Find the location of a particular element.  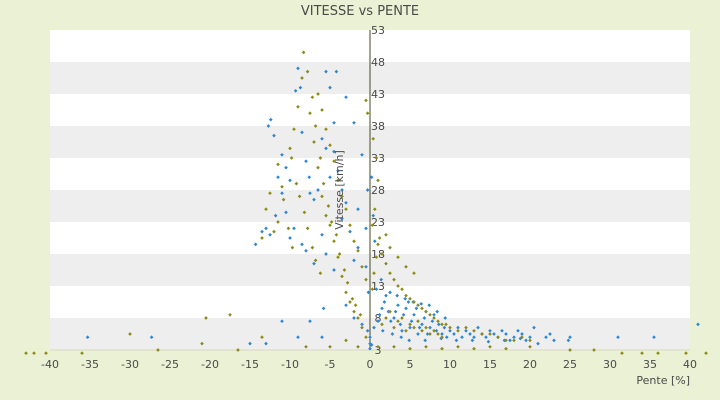

x-tick-label: 0 is located at coordinates (370, 364).